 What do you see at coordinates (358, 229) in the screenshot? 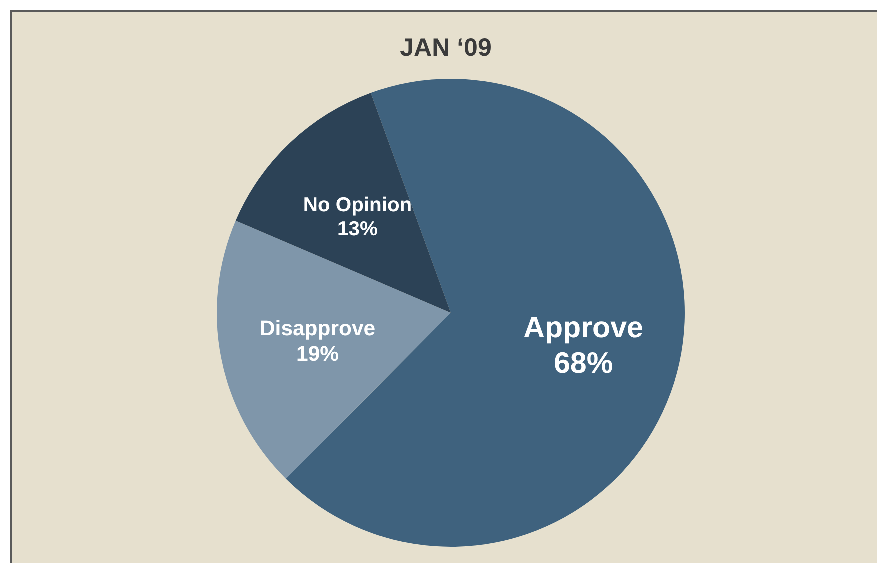
I see `data-label: 13%` at bounding box center [358, 229].